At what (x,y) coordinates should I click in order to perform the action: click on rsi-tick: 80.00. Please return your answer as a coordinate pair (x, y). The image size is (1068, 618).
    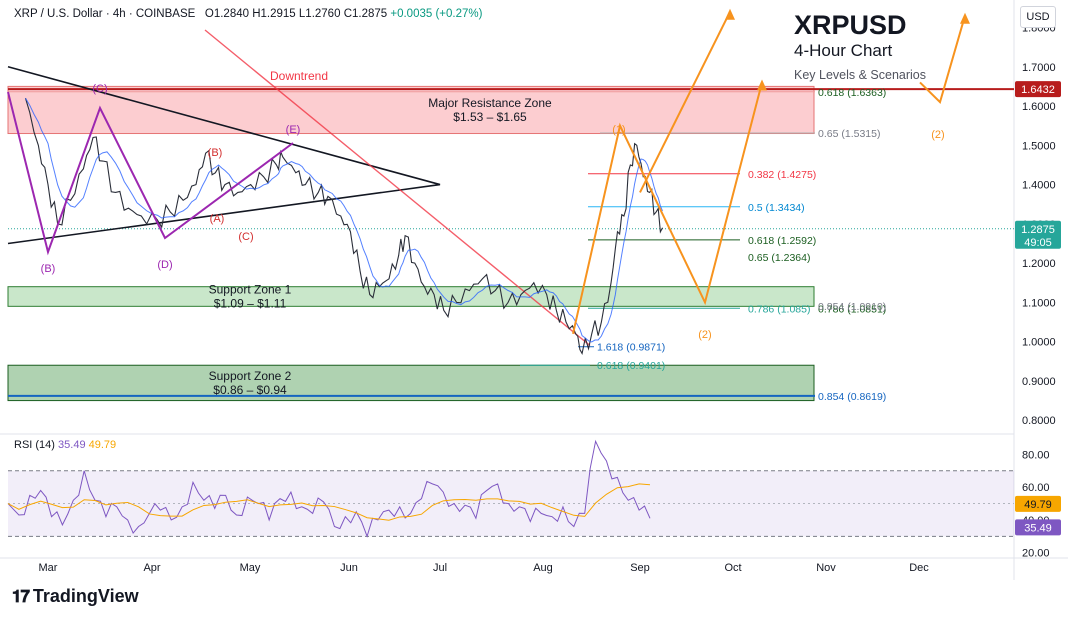
    Looking at the image, I should click on (1036, 455).